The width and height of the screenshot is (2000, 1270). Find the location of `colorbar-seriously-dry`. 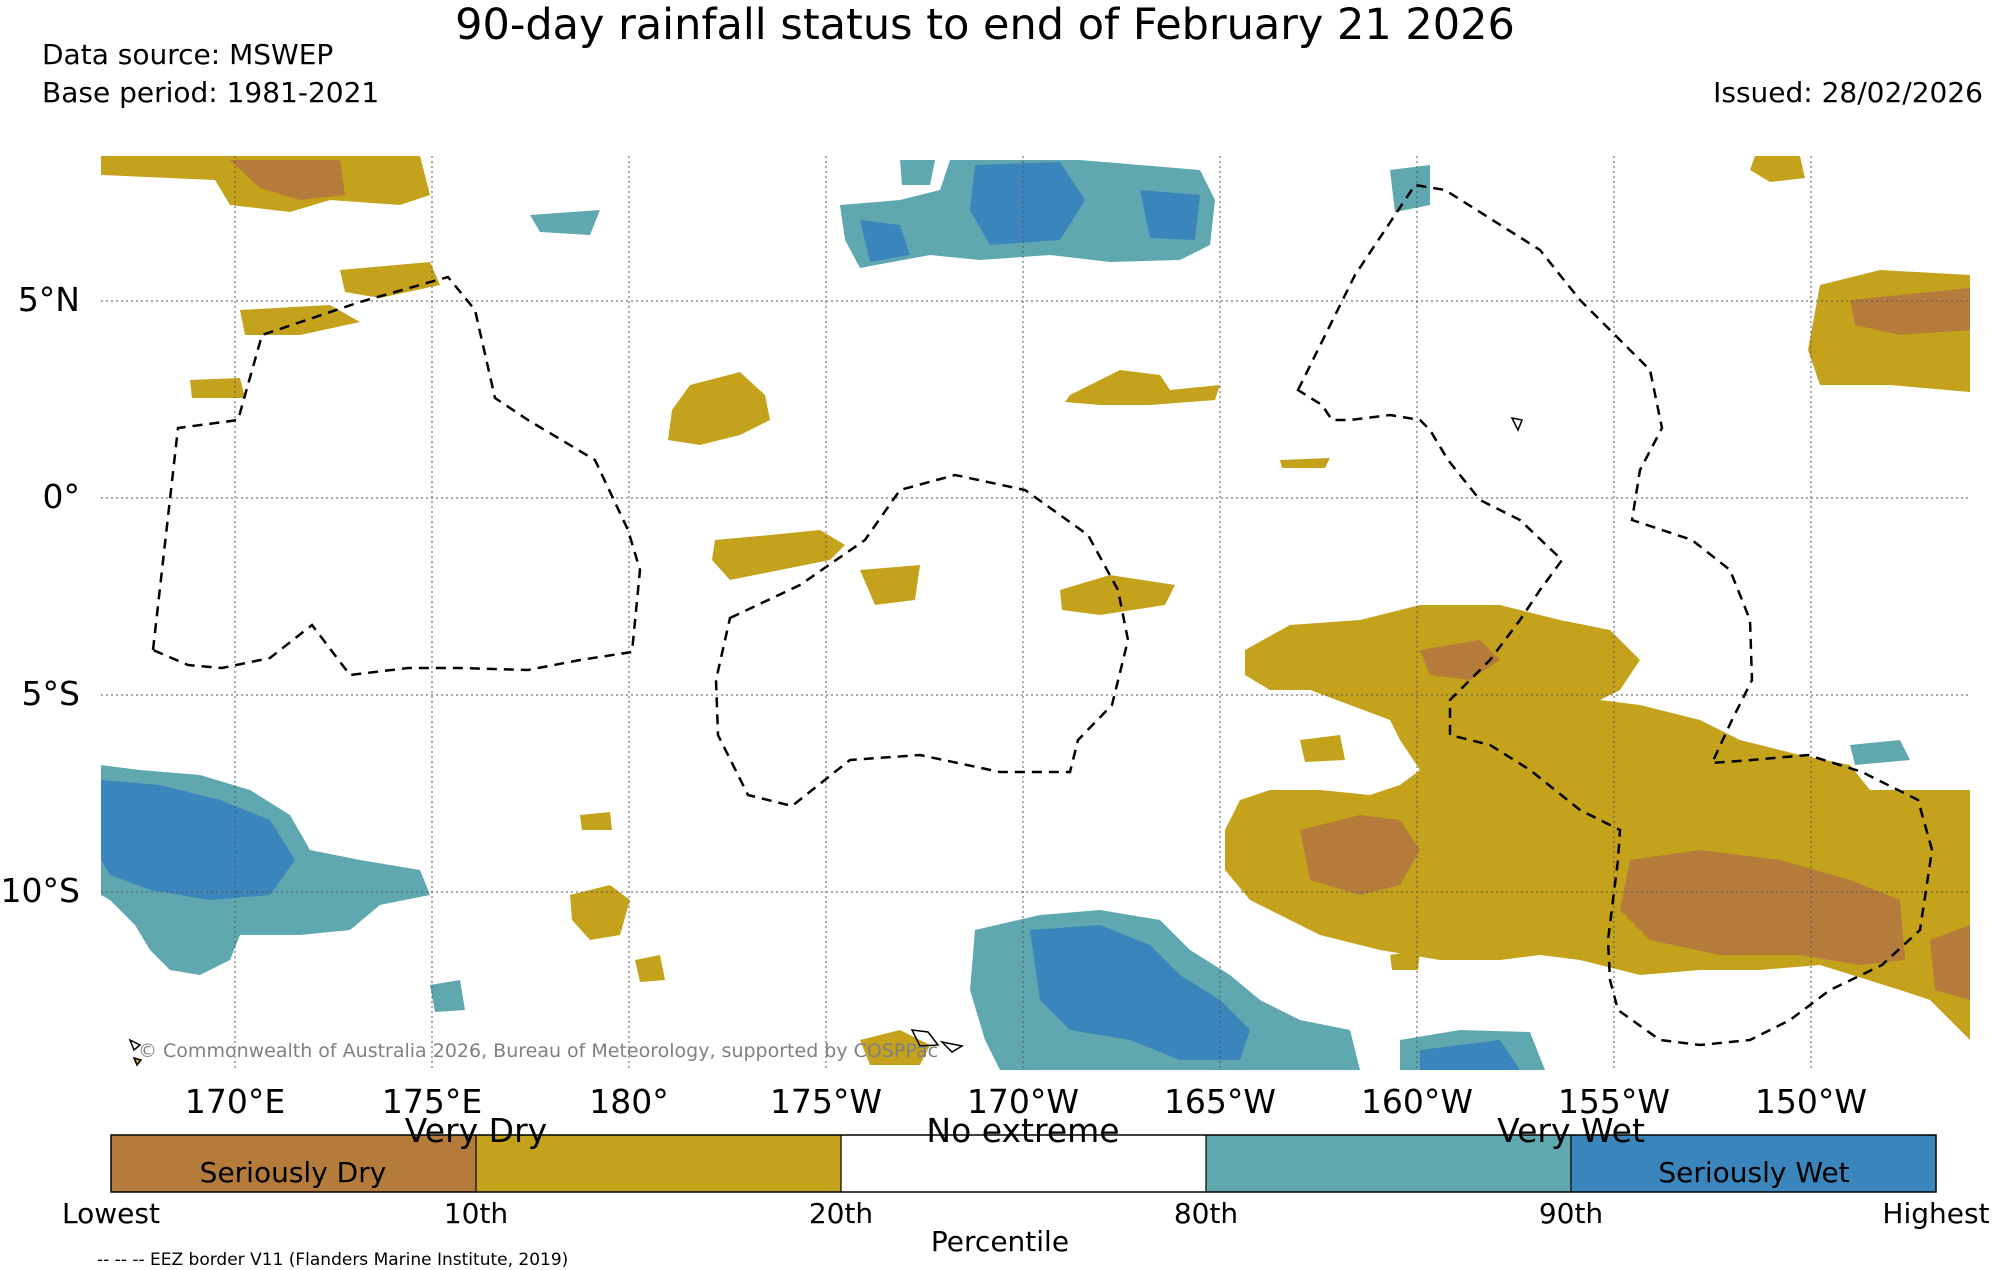

colorbar-seriously-dry is located at coordinates (293, 1163).